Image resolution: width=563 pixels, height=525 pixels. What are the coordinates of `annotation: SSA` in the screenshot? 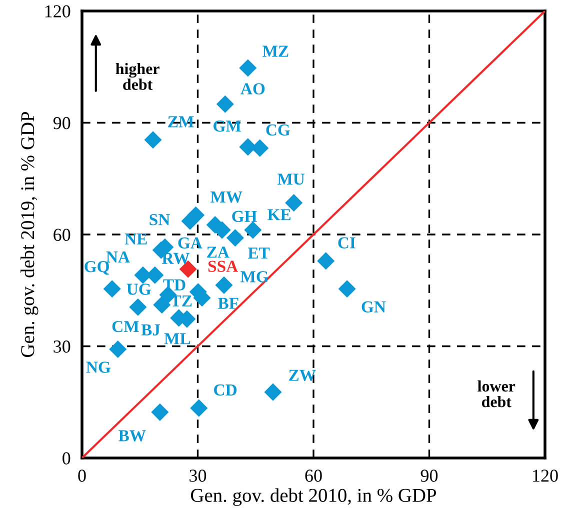 It's located at (223, 266).